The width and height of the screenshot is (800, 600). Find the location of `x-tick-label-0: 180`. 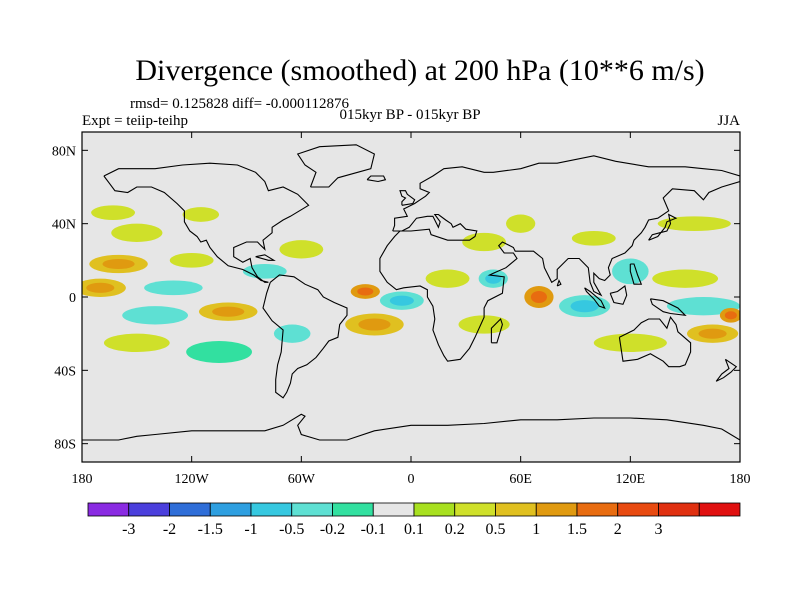

x-tick-label-0: 180 is located at coordinates (82, 479).